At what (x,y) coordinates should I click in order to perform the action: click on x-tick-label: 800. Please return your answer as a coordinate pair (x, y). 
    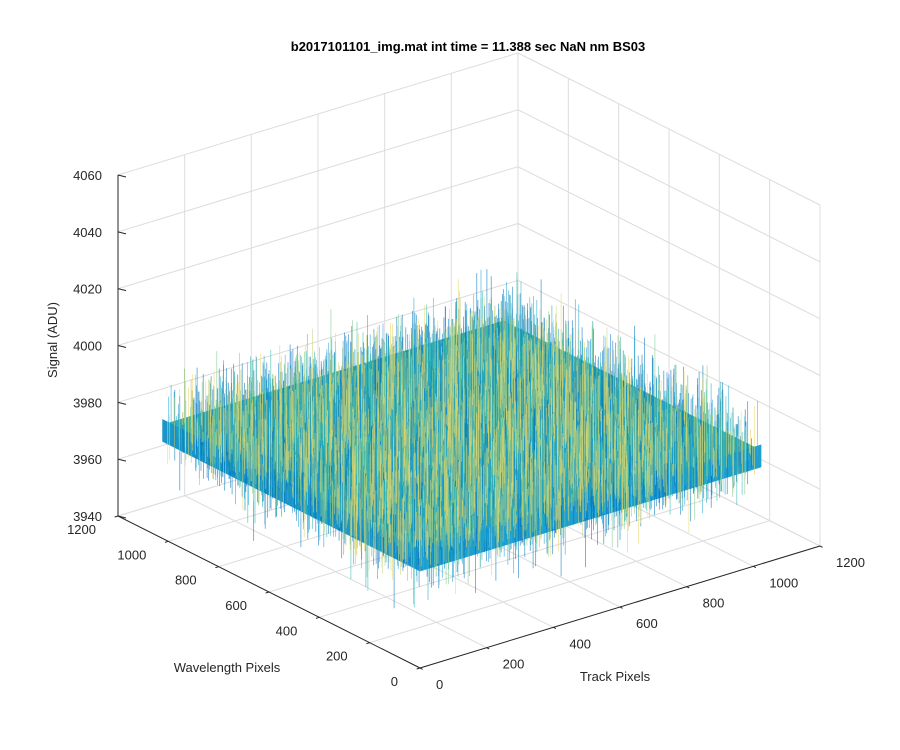
    Looking at the image, I should click on (714, 603).